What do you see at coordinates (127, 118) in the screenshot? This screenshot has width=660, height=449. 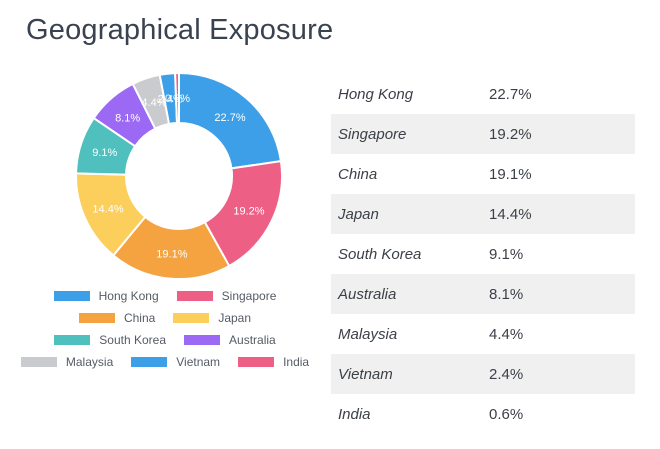 I see `slice-label-australia: 8.1%` at bounding box center [127, 118].